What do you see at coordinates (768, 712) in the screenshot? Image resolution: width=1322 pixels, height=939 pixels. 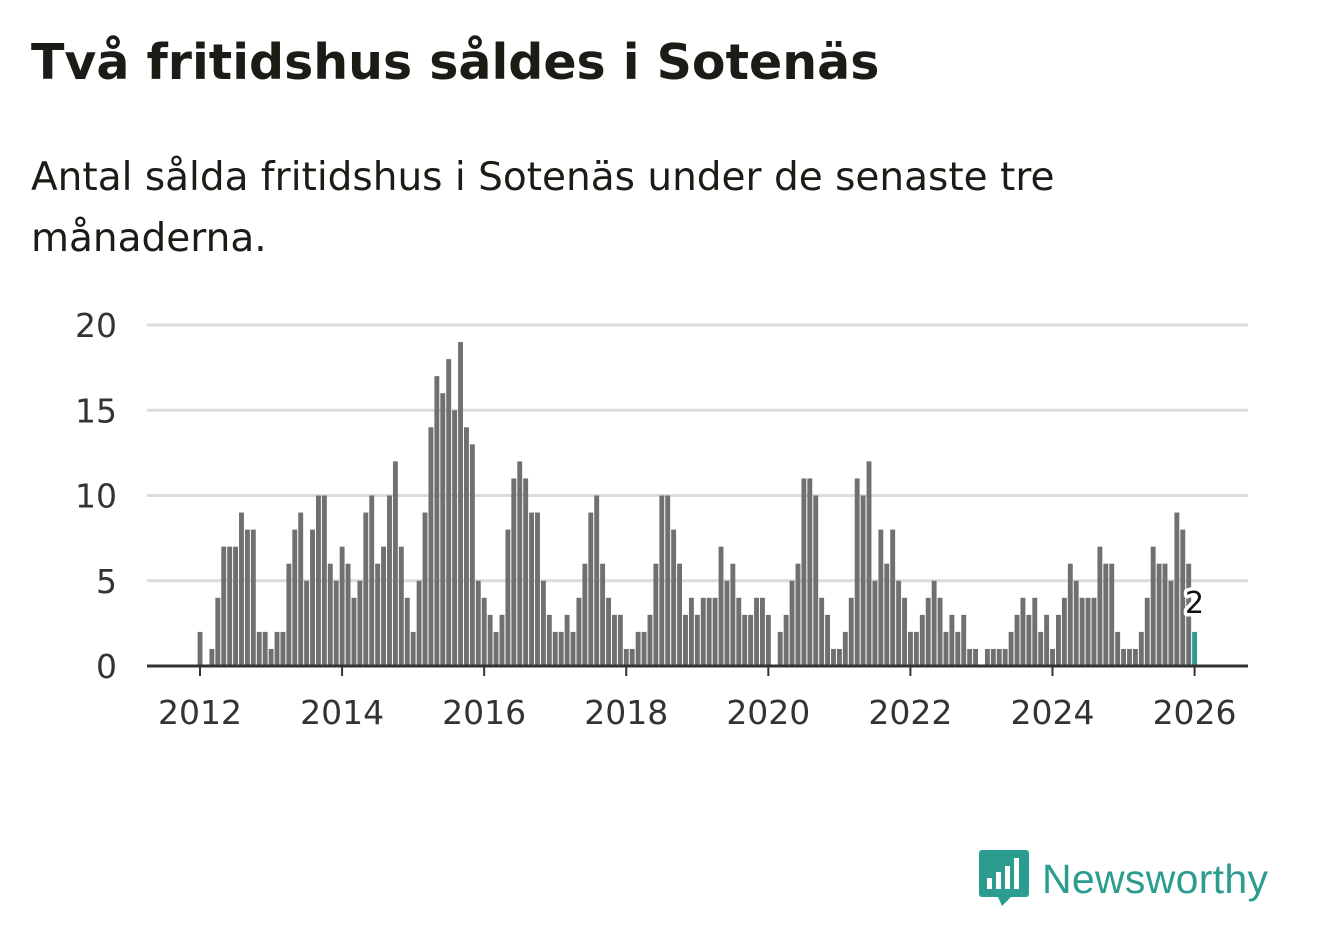 I see `x-tick-label: 2020` at bounding box center [768, 712].